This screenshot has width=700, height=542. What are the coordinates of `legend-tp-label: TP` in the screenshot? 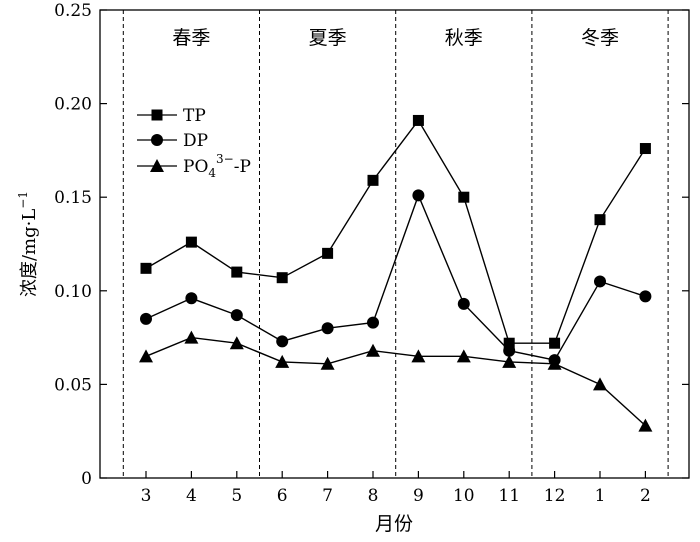 It's located at (194, 116).